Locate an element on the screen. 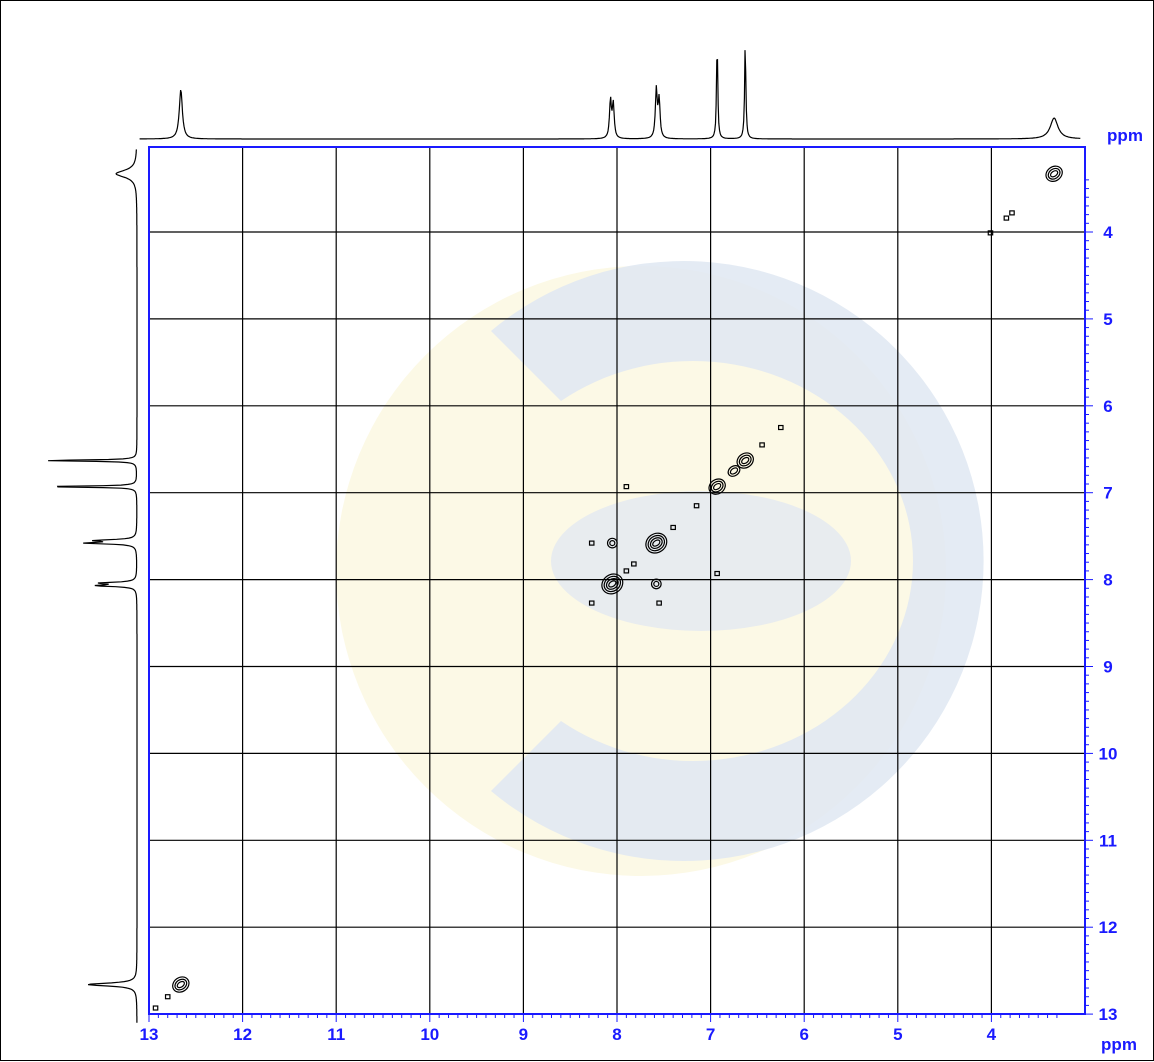 Image resolution: width=1154 pixels, height=1062 pixels. left-projection-spectrum is located at coordinates (93, 586).